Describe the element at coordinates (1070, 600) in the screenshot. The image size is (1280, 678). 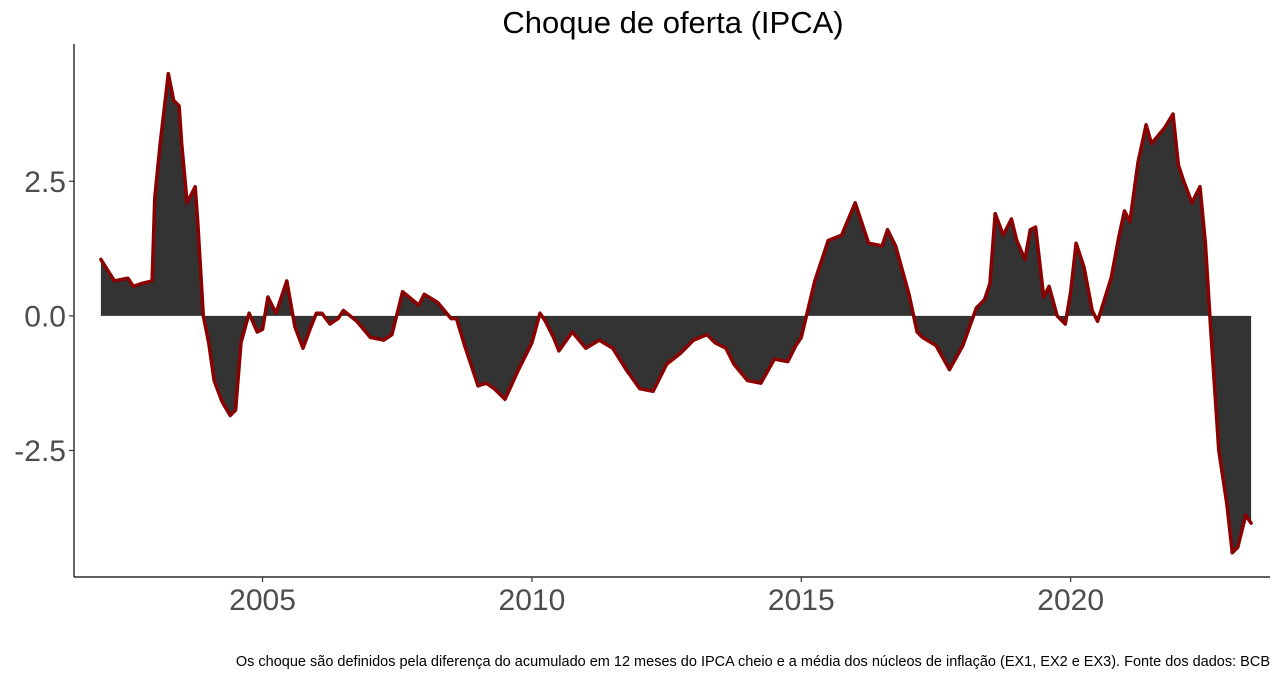
I see `x-tick-label: 2020` at that location.